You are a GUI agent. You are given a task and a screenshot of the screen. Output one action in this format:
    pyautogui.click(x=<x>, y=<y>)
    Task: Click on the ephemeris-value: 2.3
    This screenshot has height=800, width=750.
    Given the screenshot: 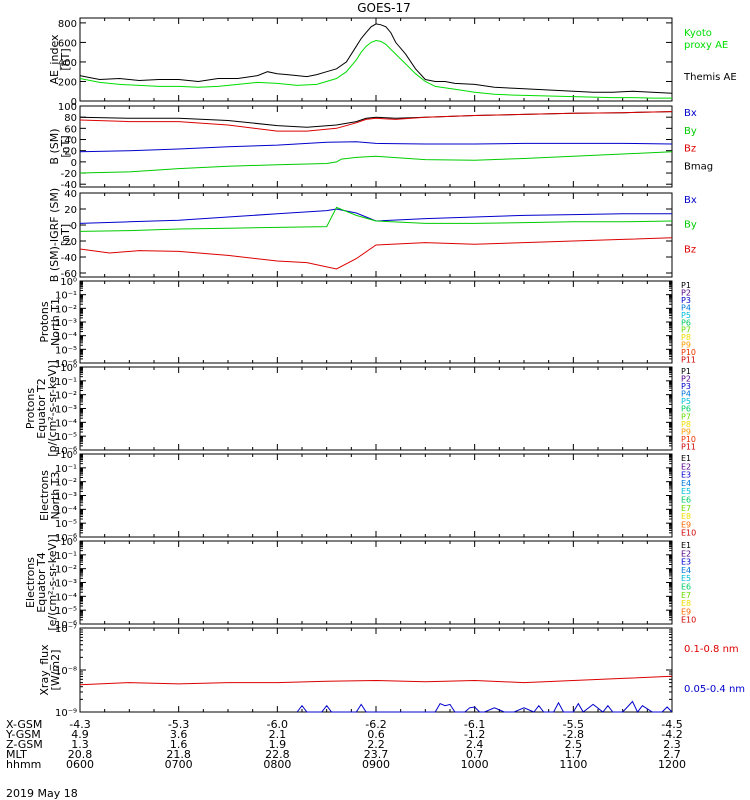 What is the action you would take?
    pyautogui.click(x=672, y=744)
    